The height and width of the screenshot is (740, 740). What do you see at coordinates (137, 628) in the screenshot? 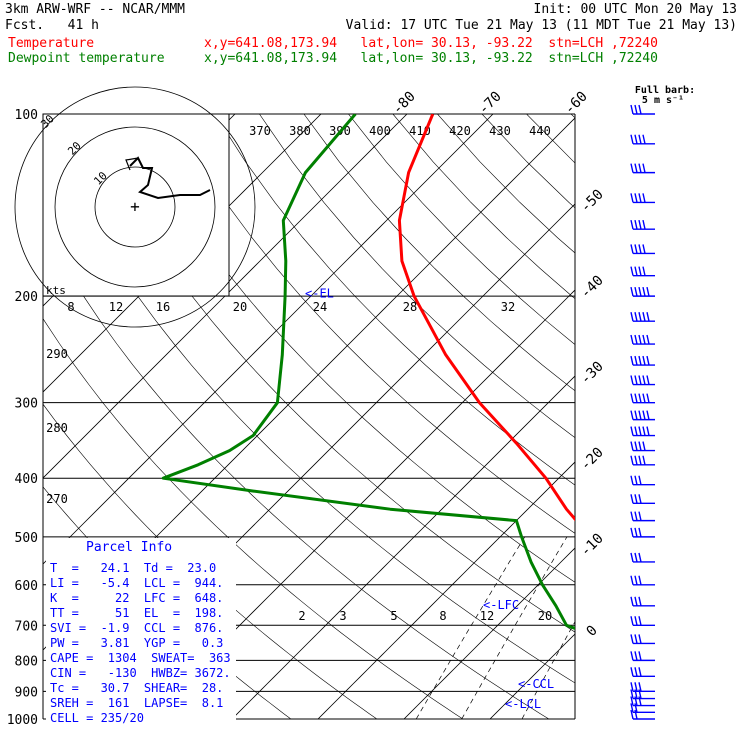
I see `parcel-line: SVI = -1.9 CCL = 876.` at bounding box center [137, 628].